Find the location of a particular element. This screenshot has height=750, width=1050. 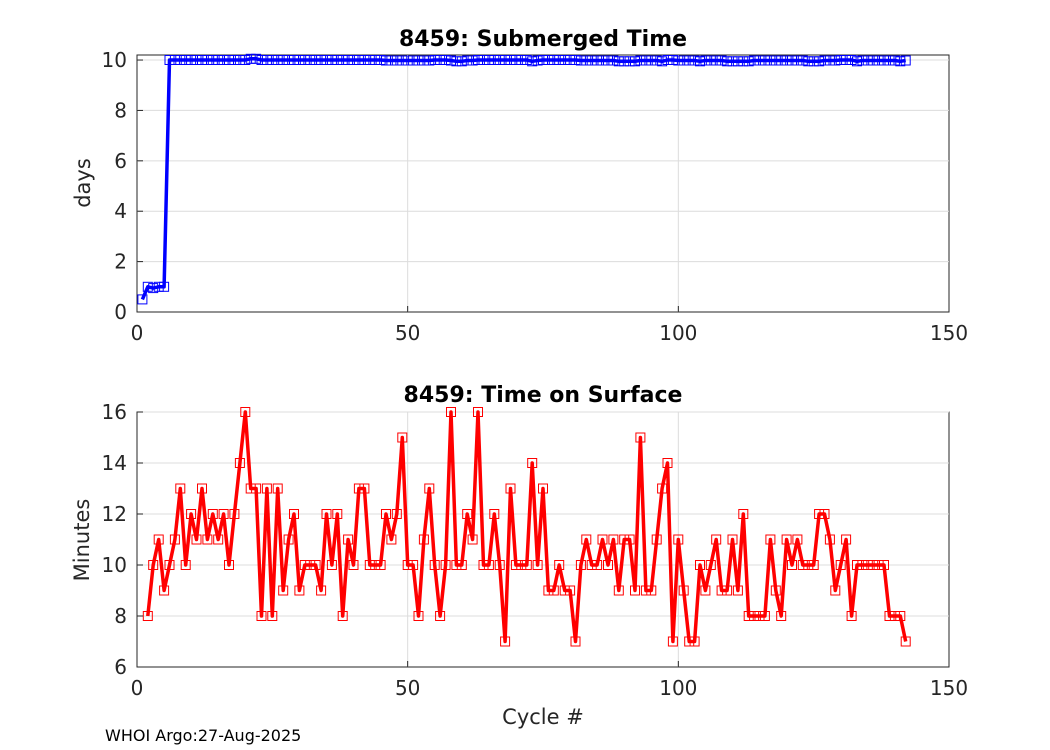

time-on-surface-xlabel: Cycle # is located at coordinates (543, 717).